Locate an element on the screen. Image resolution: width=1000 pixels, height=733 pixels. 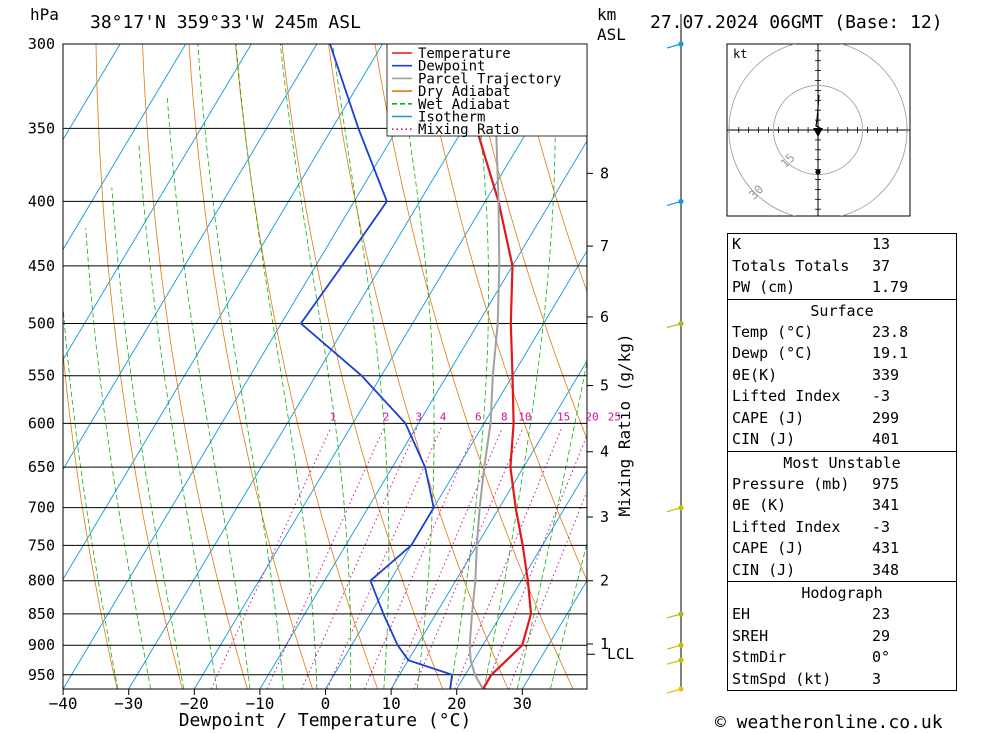
index-label: StmDir is located at coordinates (759, 657).